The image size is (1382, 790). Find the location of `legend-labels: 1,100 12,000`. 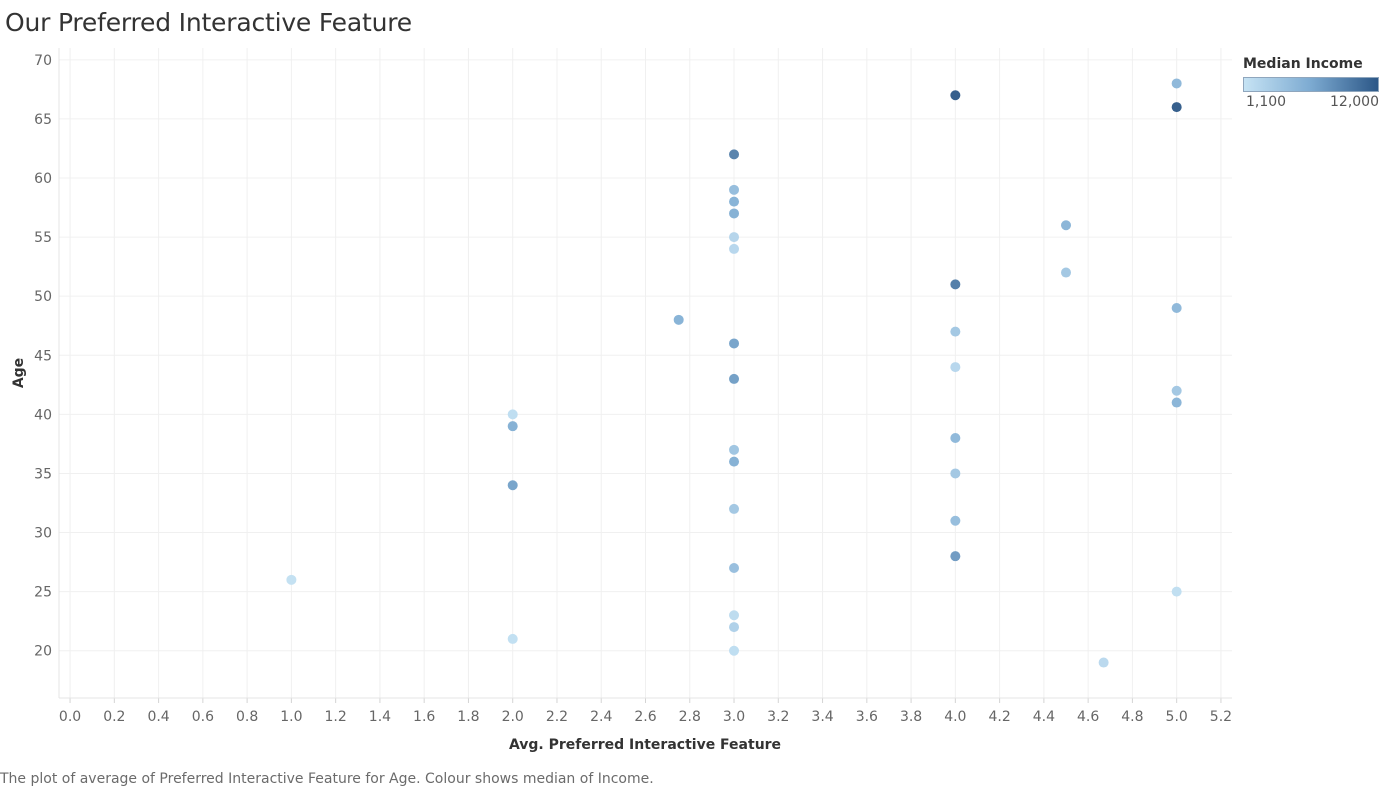

legend-labels: 1,100 12,000 is located at coordinates (1311, 101).